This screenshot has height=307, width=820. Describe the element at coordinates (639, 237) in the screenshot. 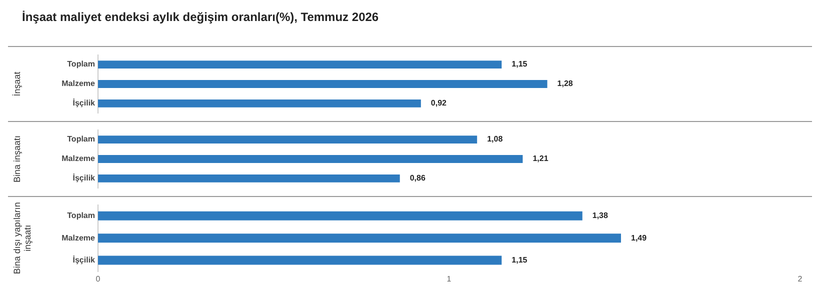

I see `data-label: 1,49` at that location.